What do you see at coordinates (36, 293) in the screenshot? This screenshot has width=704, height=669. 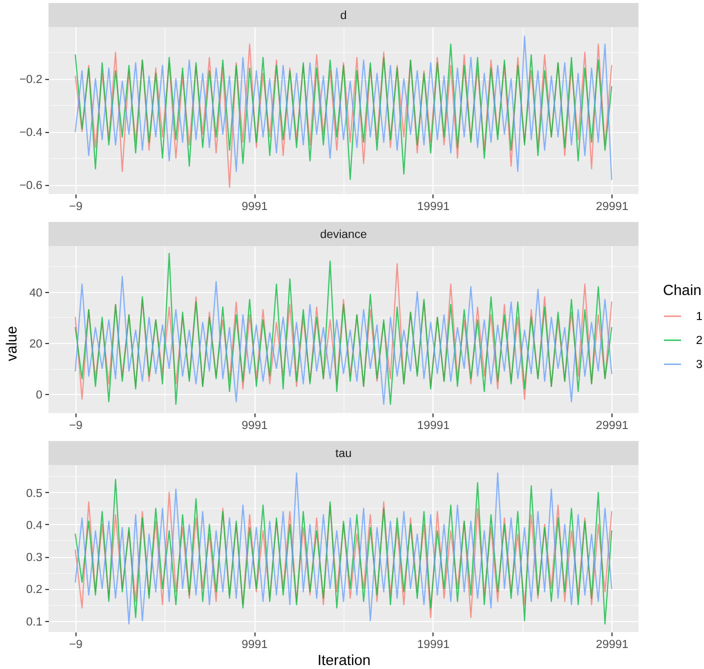 I see `y-tick-label: 40` at bounding box center [36, 293].